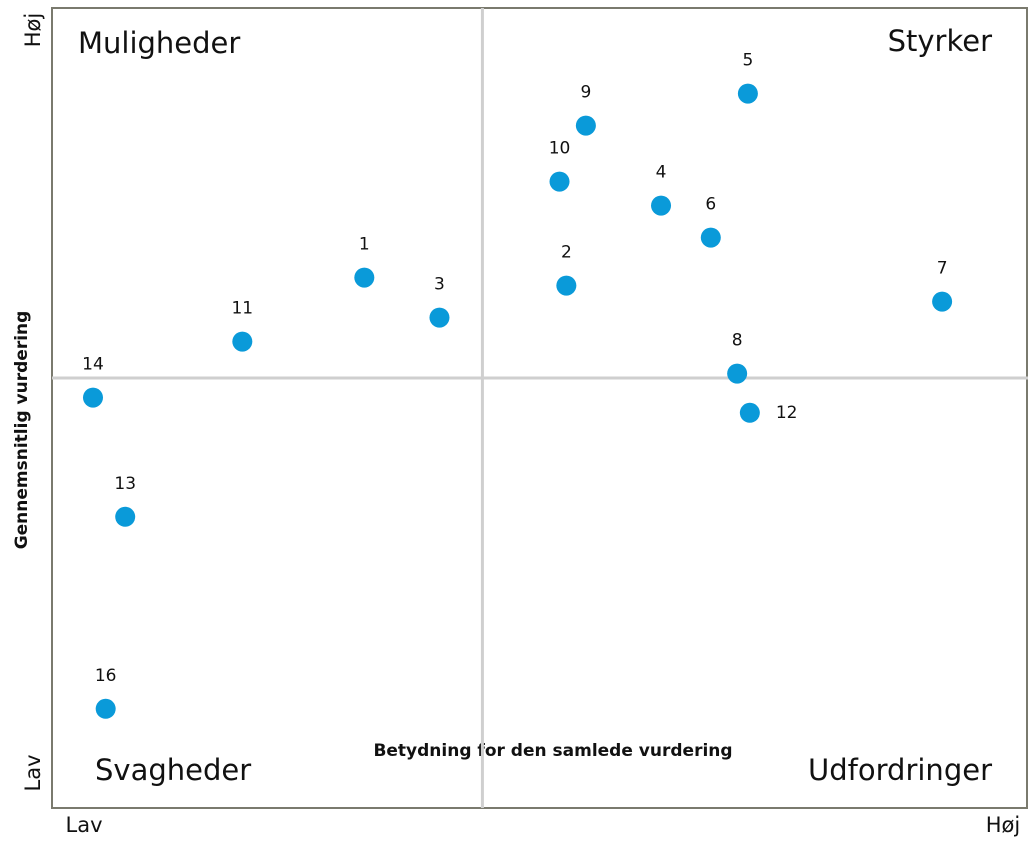 The width and height of the screenshot is (1028, 849). Describe the element at coordinates (585, 93) in the screenshot. I see `point-label: 9` at that location.